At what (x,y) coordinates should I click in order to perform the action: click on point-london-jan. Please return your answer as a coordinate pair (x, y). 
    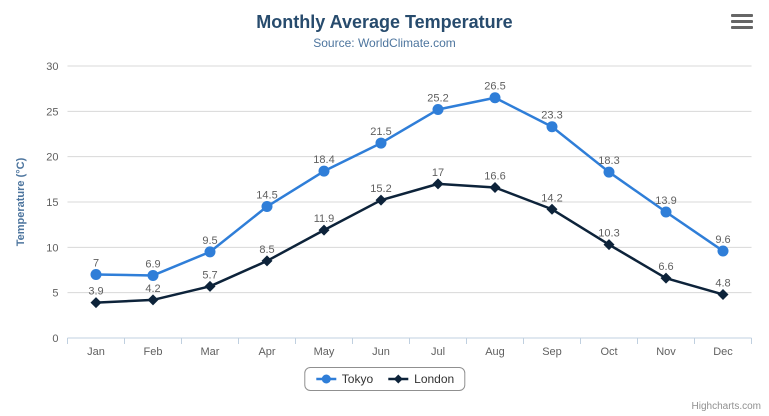
    Looking at the image, I should click on (96, 303).